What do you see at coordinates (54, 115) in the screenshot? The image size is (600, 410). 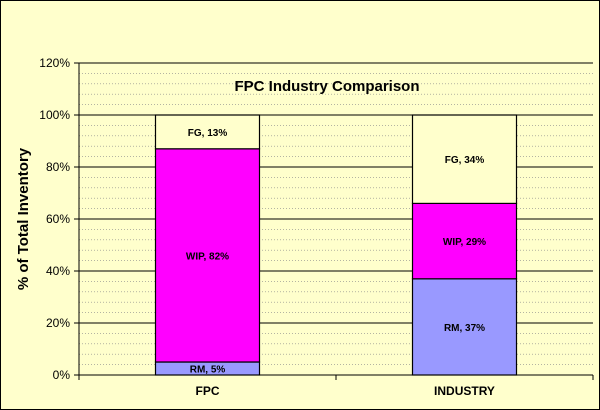 I see `y-tick-label: 100%` at bounding box center [54, 115].